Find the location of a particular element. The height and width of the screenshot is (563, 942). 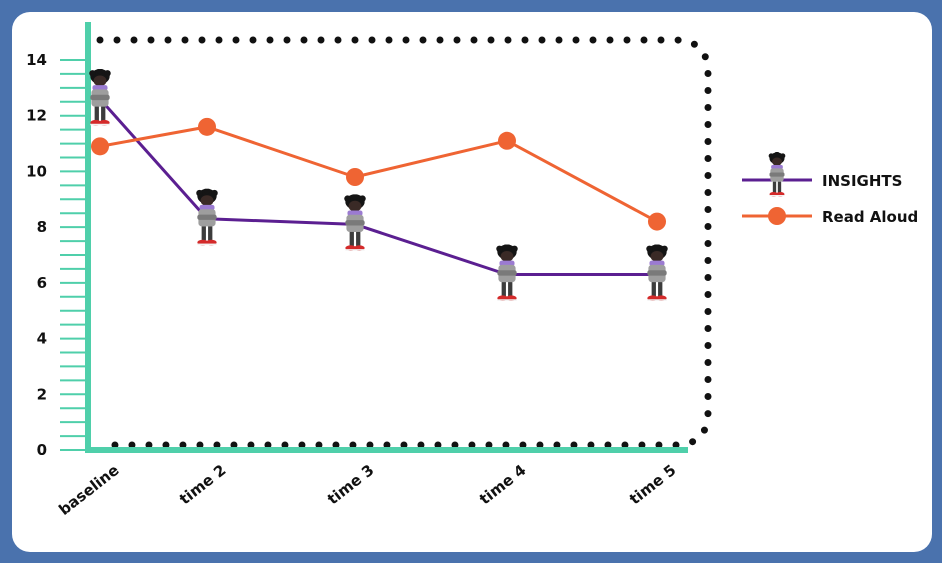

x-tick-label: time 3 is located at coordinates (350, 484).